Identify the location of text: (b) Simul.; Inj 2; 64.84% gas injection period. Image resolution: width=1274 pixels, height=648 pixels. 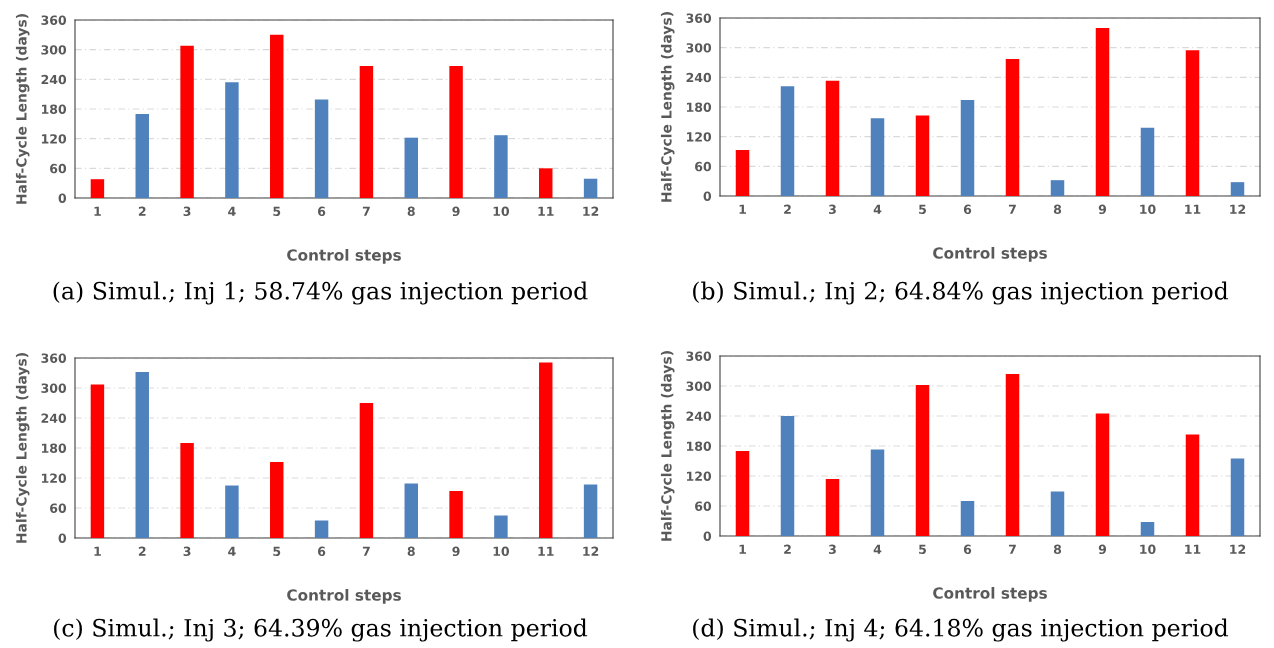
(961, 293).